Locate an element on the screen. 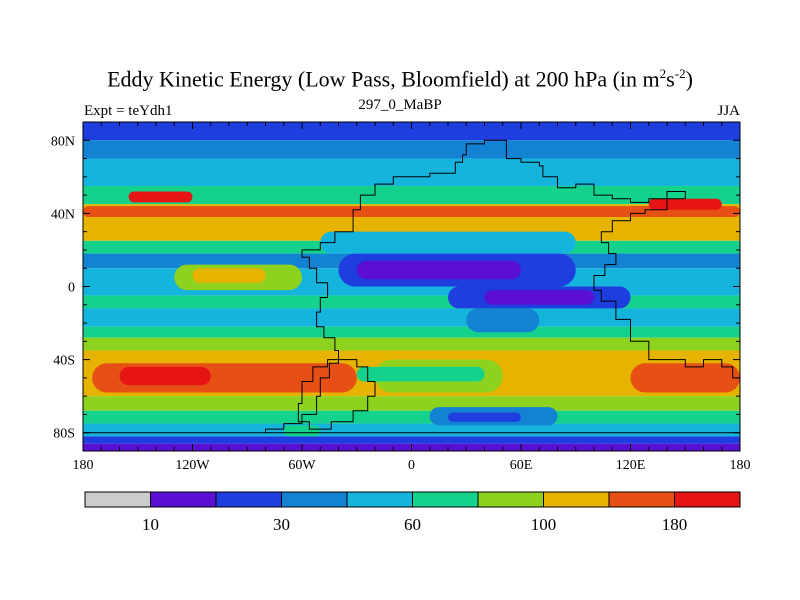  y-tick-label: 40N is located at coordinates (63, 214).